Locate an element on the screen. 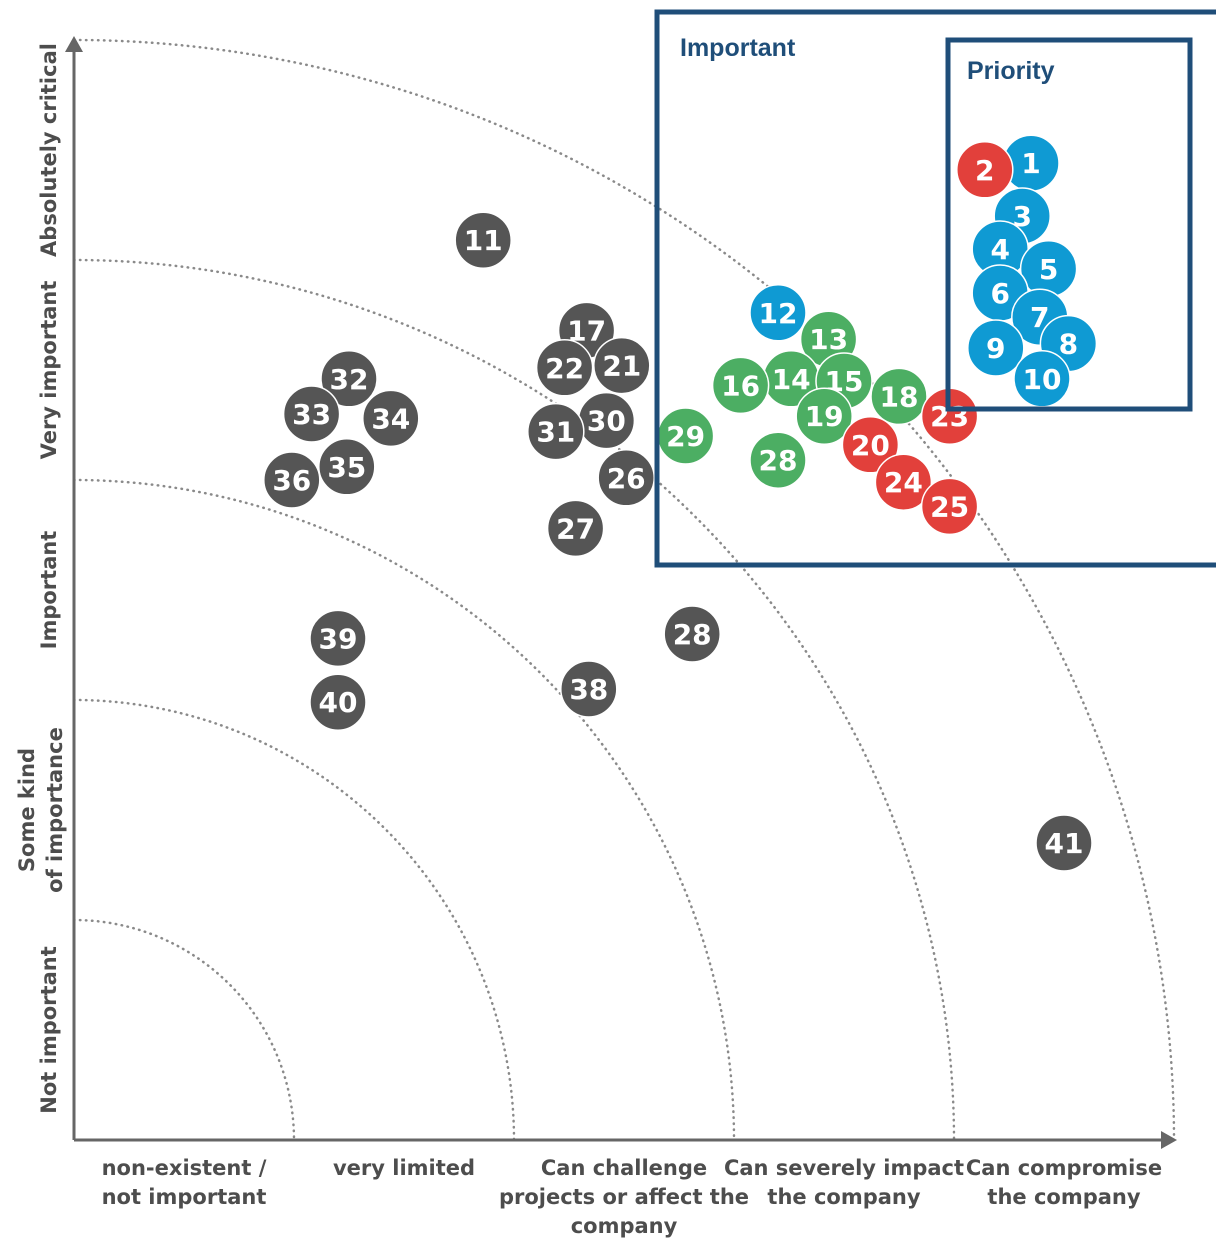 The height and width of the screenshot is (1238, 1216). y-tick-label: Not important is located at coordinates (49, 1029).